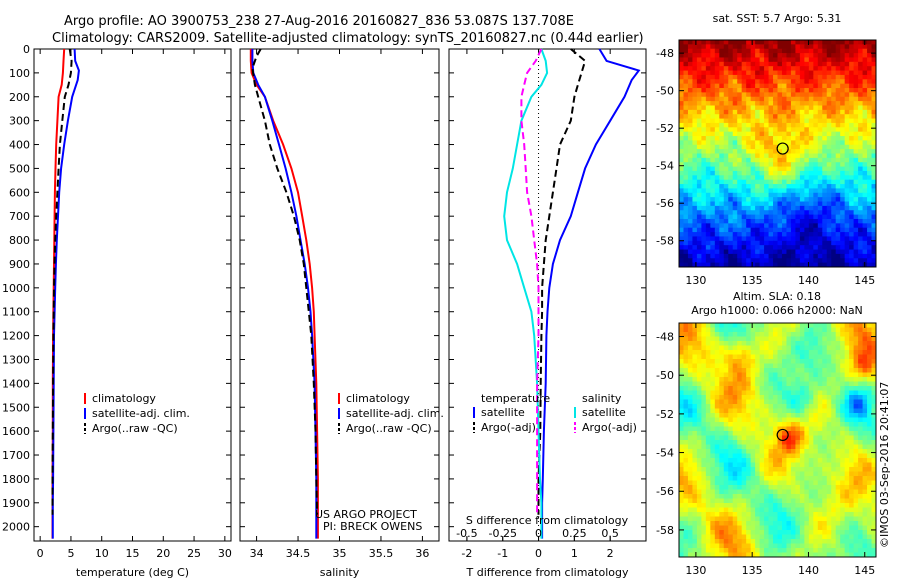 This screenshot has height=580, width=900. What do you see at coordinates (70, 553) in the screenshot?
I see `x-tick-label: 5` at bounding box center [70, 553].